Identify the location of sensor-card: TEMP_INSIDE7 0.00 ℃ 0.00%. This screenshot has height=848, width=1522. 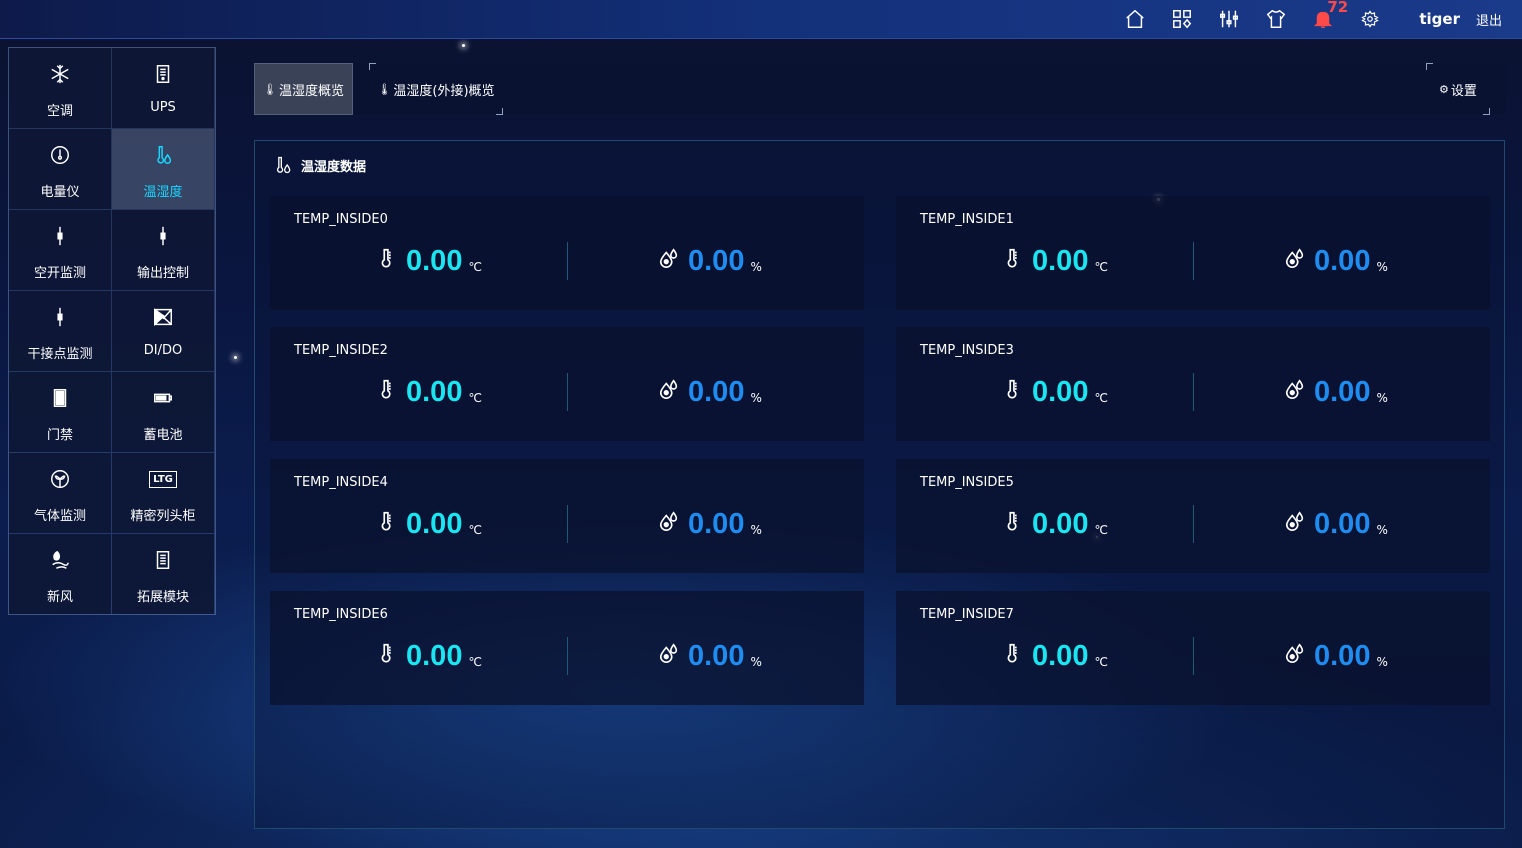
(1193, 648).